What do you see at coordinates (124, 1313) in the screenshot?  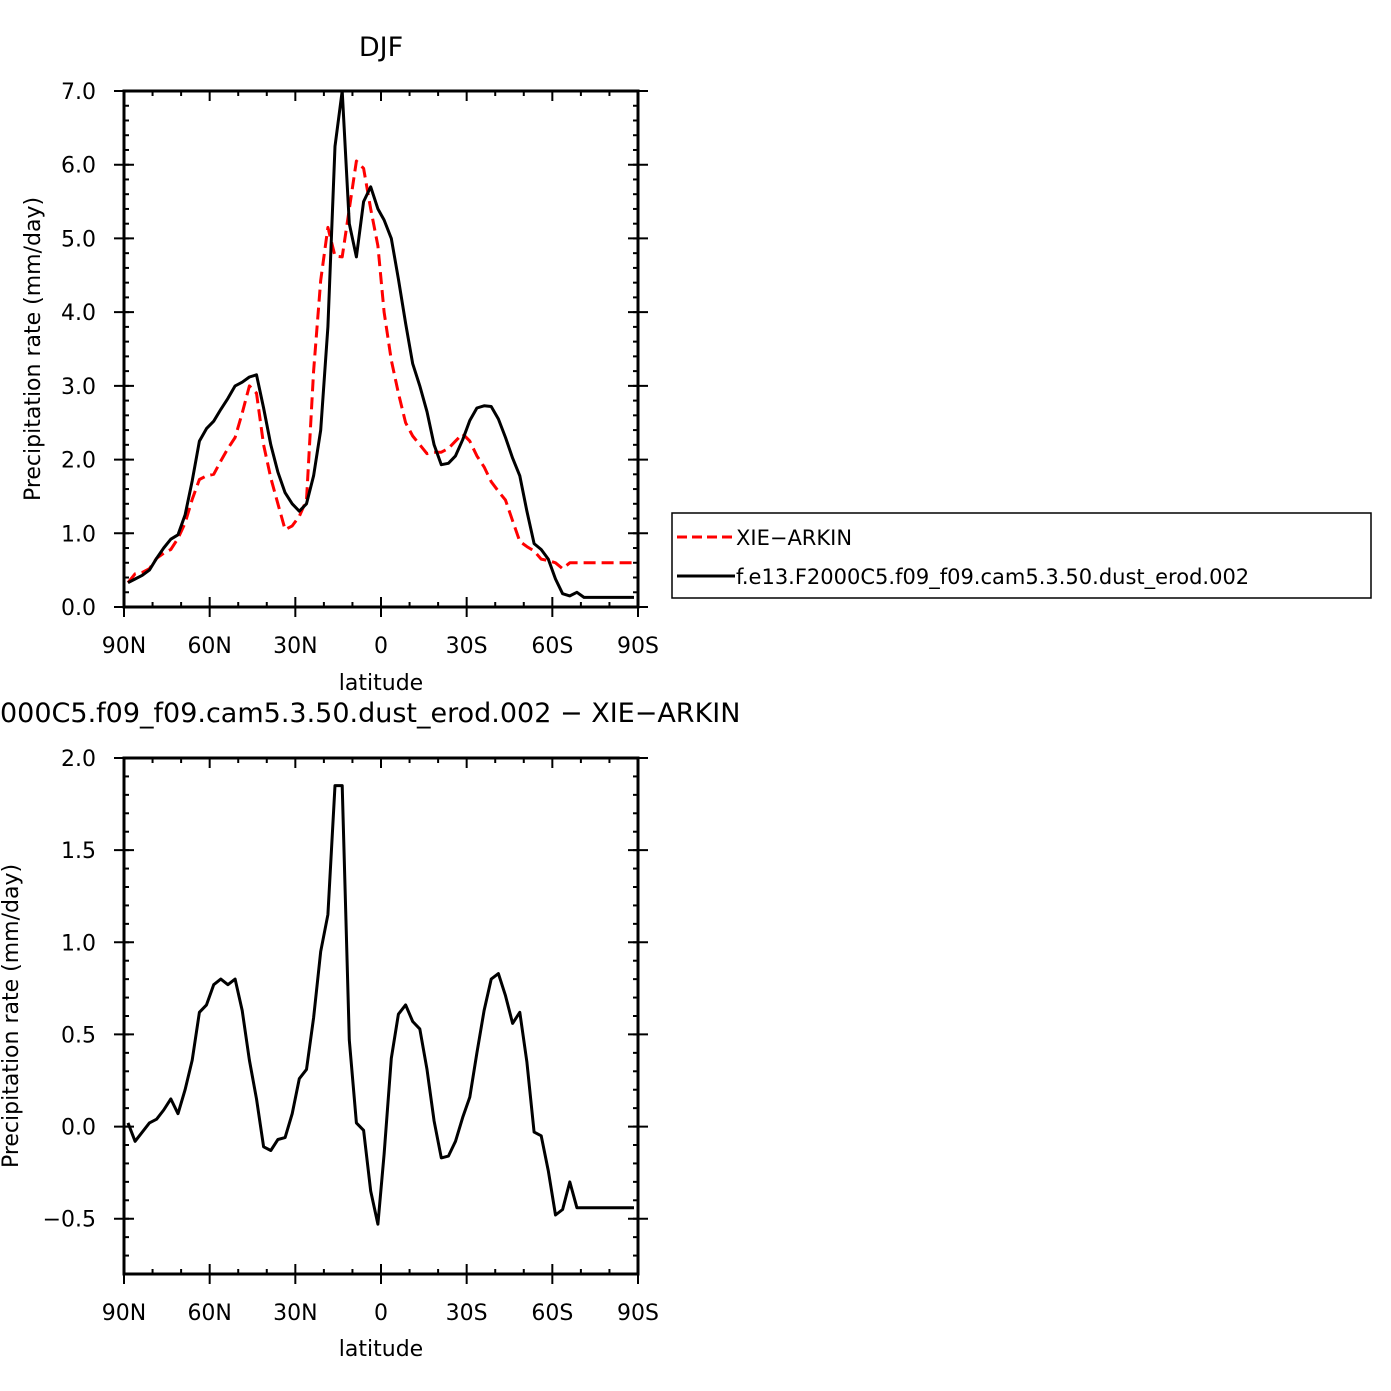 I see `bottom-x-tick-label: 90N` at bounding box center [124, 1313].